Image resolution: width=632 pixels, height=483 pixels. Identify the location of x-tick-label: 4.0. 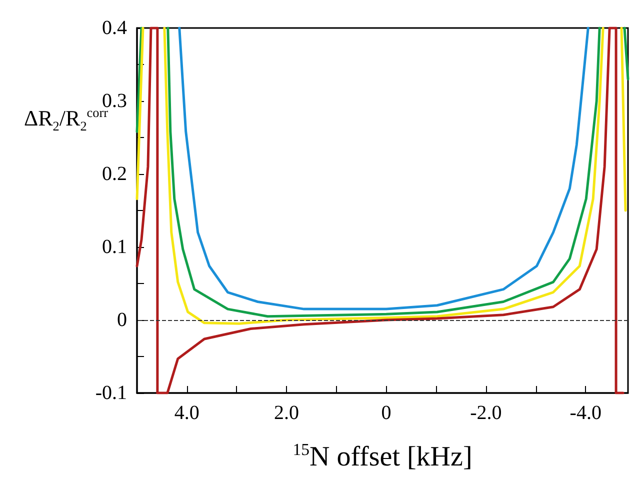
(187, 413).